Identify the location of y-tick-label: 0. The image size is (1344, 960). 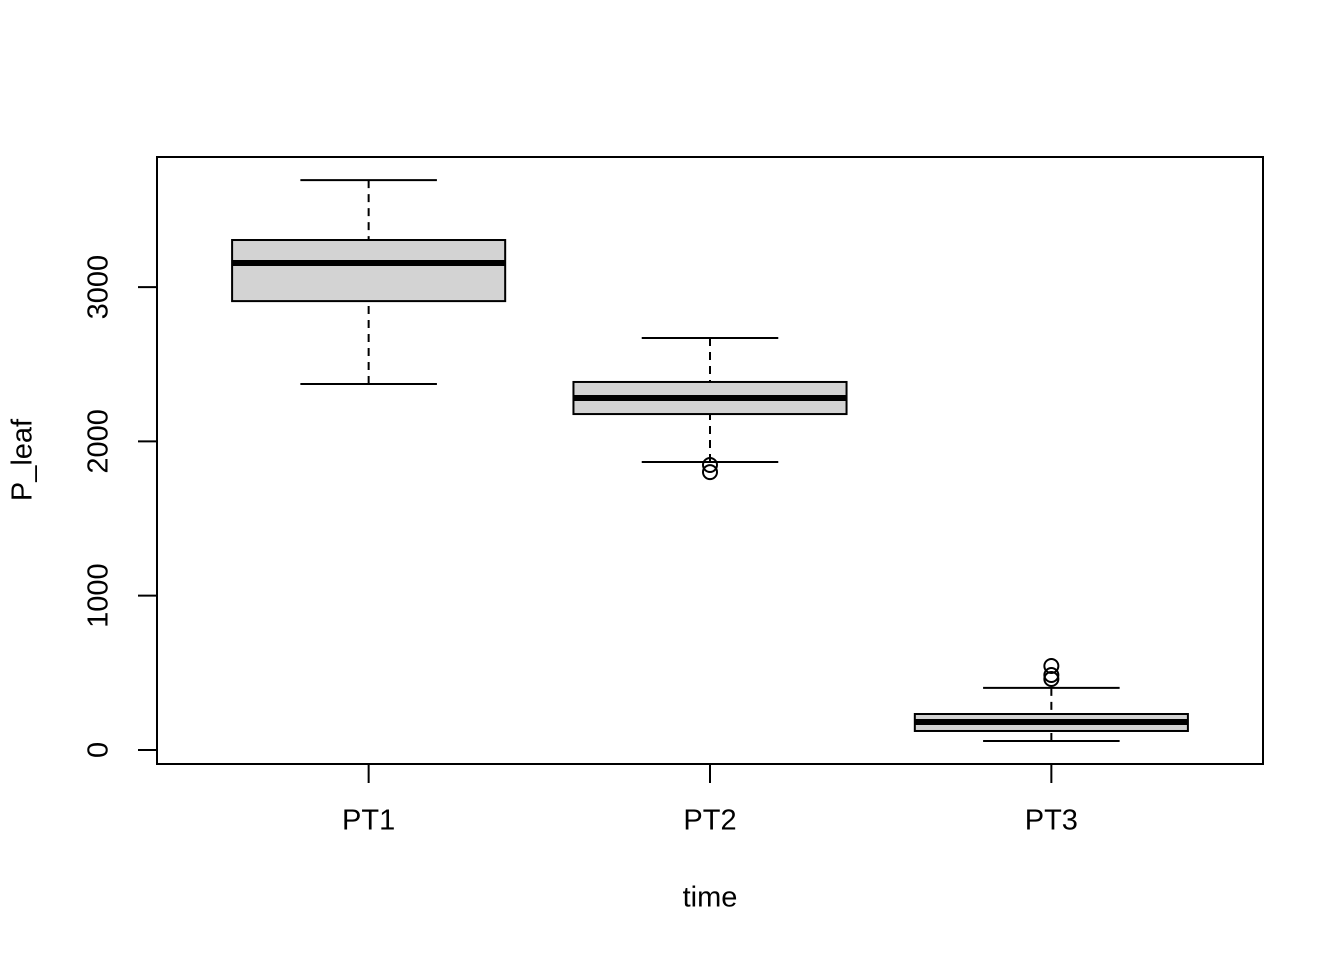
(99, 750).